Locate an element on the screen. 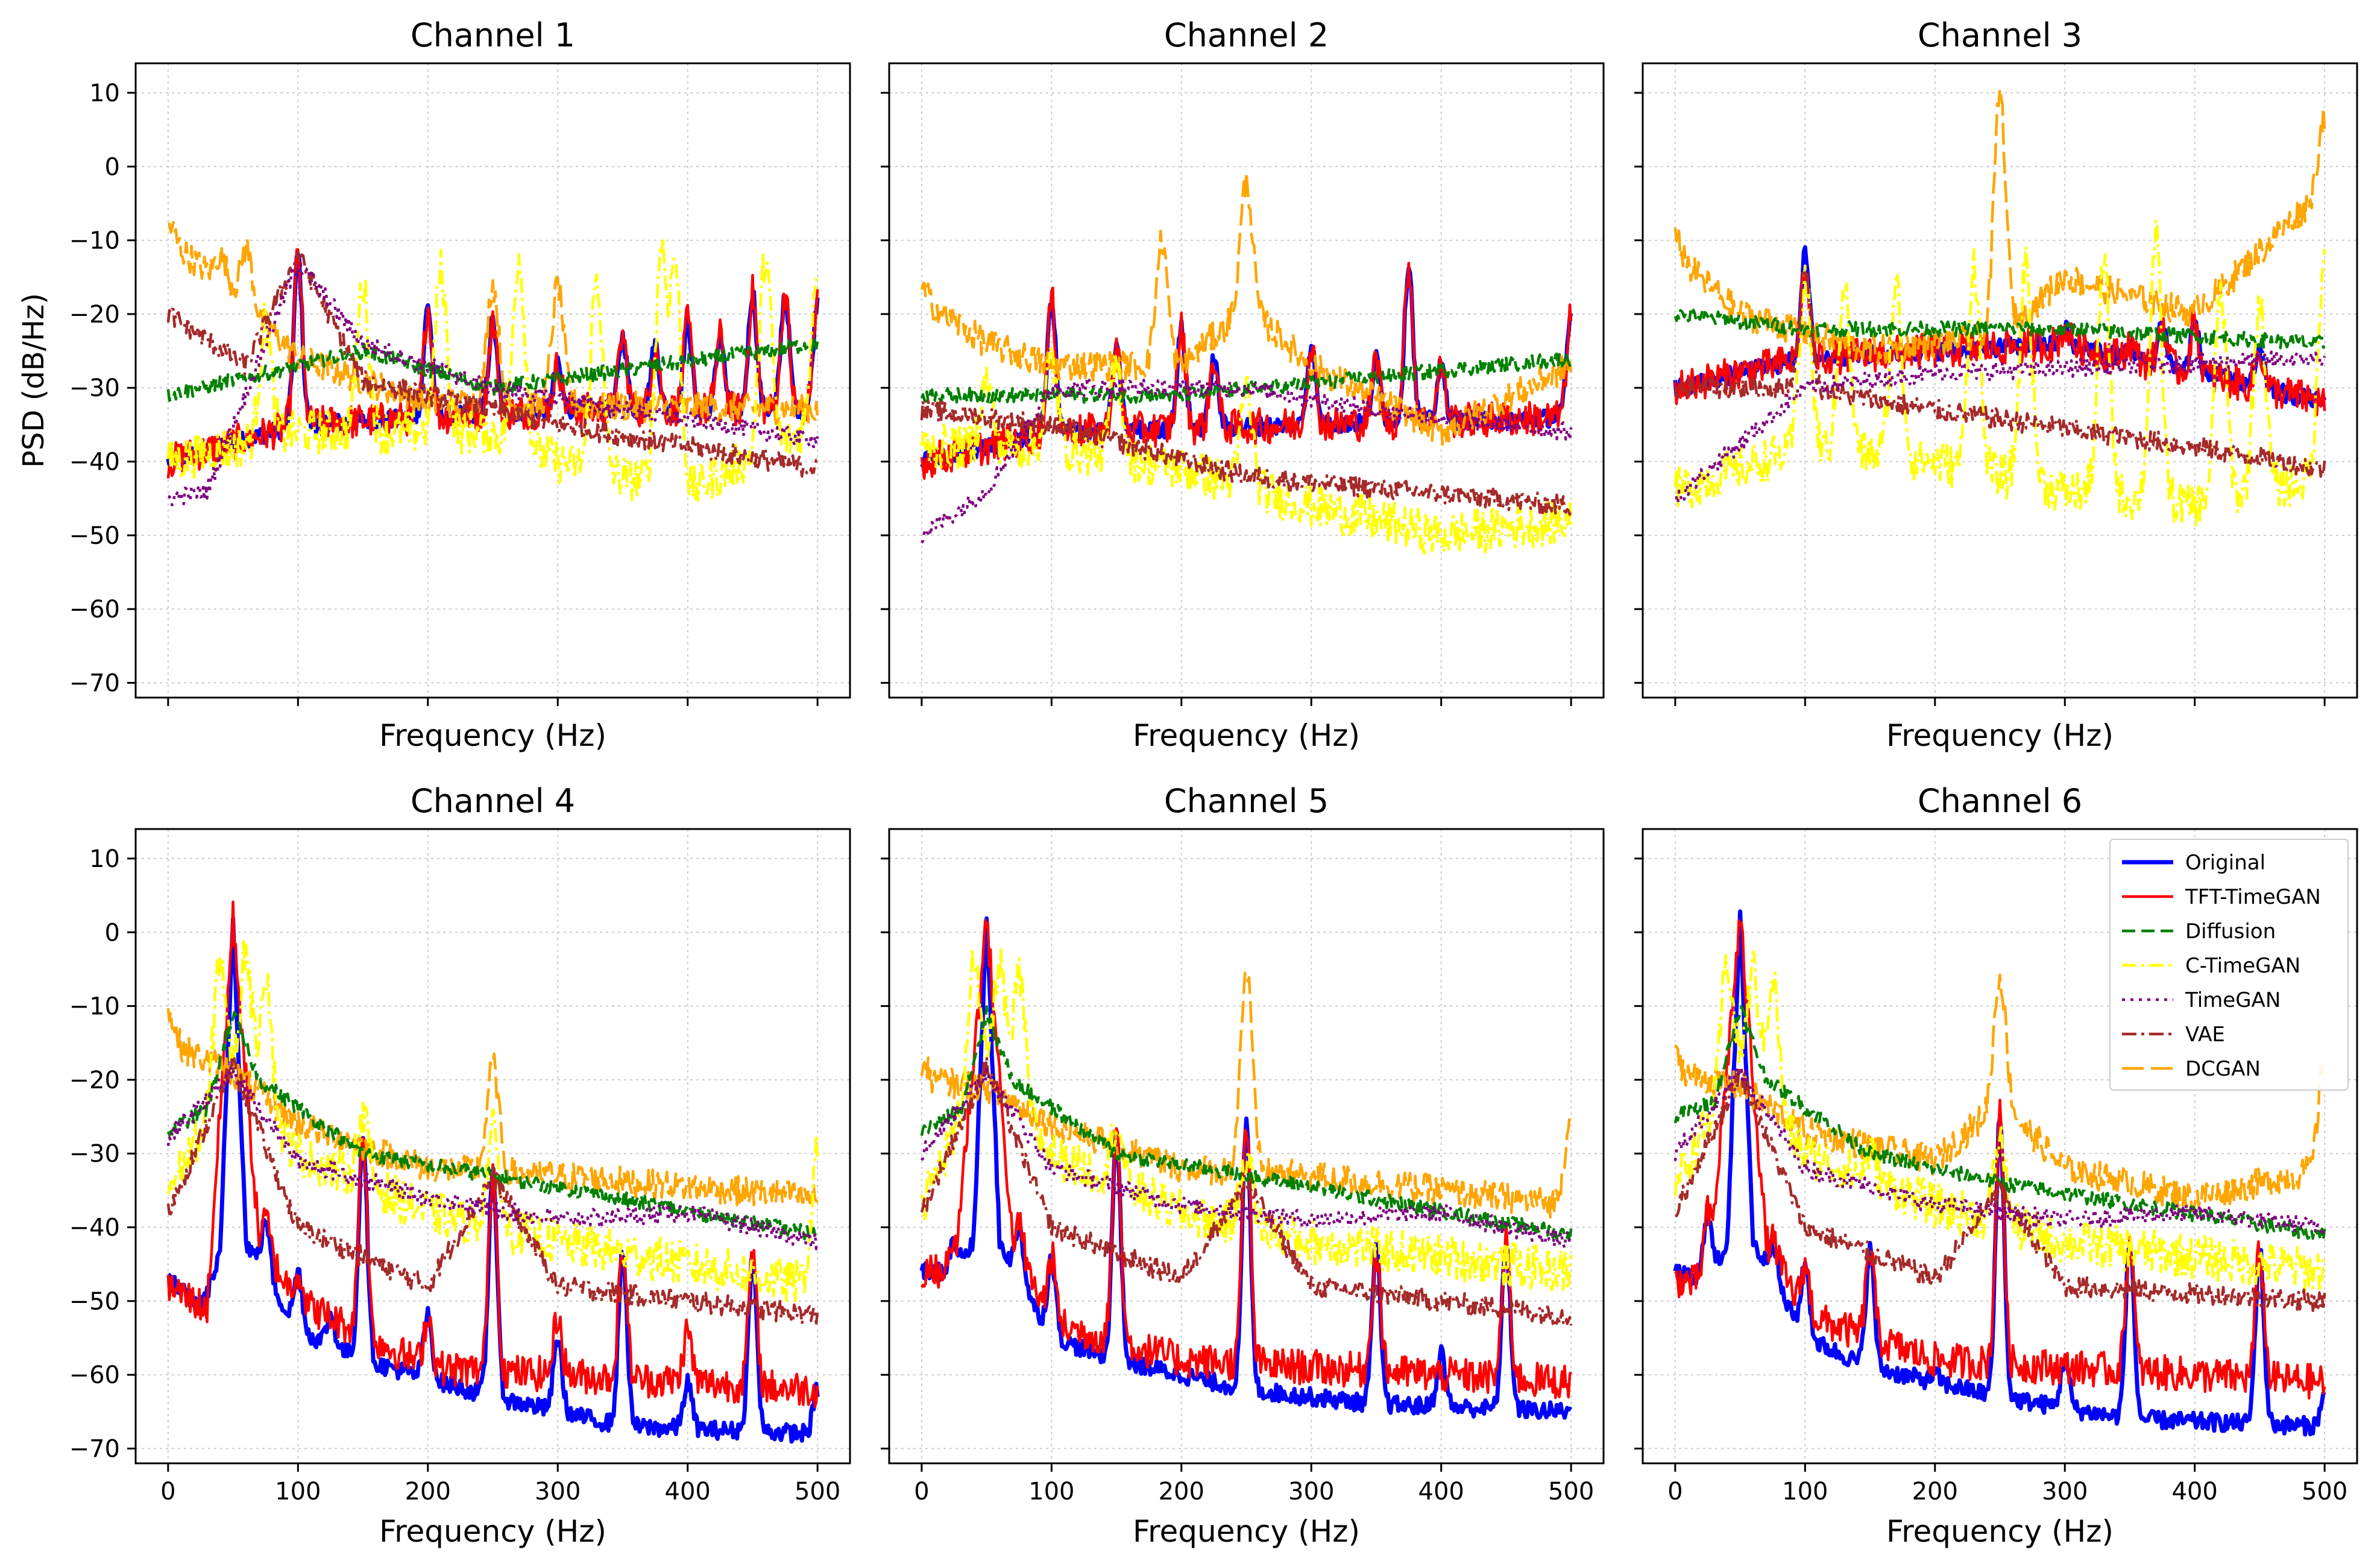 The image size is (2380, 1564). legend-label: TFT-TimeGAN is located at coordinates (2253, 897).